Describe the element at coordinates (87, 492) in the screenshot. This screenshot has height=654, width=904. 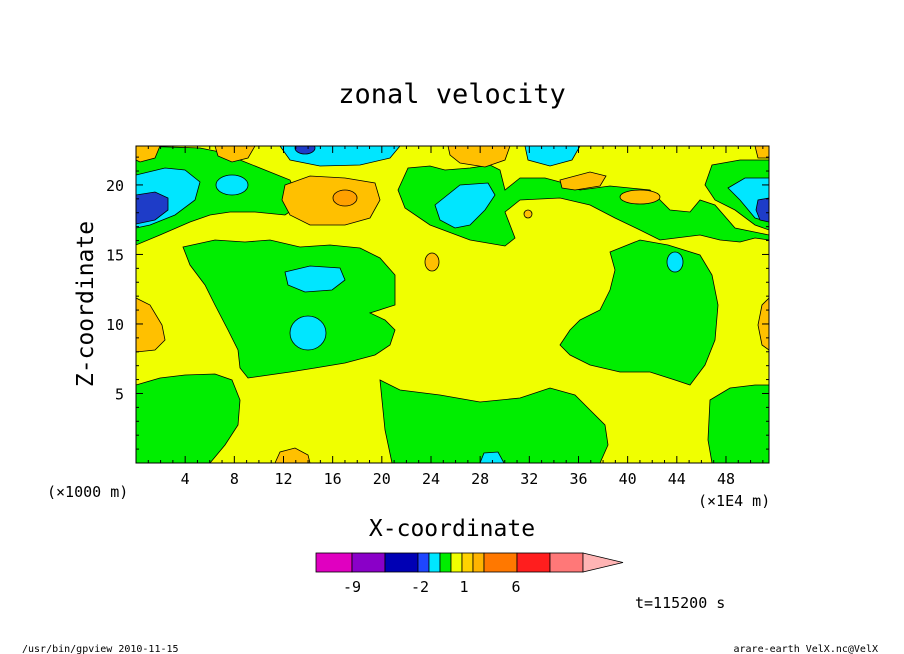
I see `x-unit-left: (×1000 m)` at that location.